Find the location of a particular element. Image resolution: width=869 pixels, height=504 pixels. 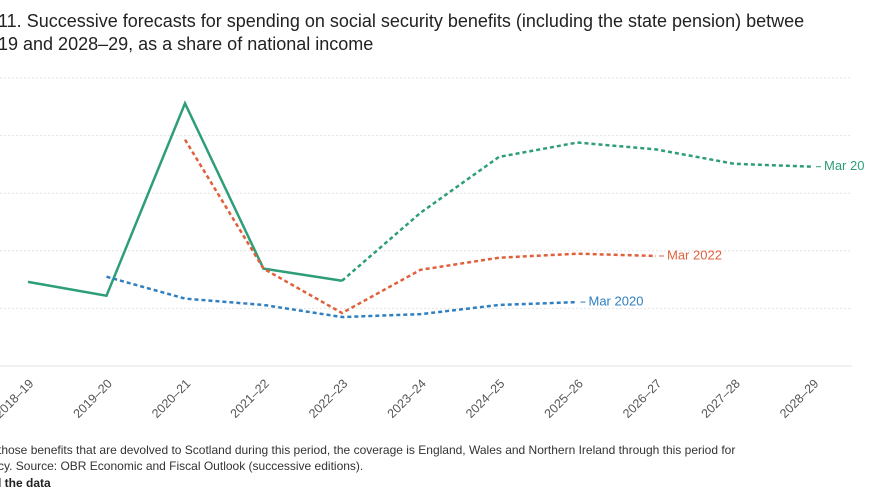

data-link: l the data is located at coordinates (25, 483).